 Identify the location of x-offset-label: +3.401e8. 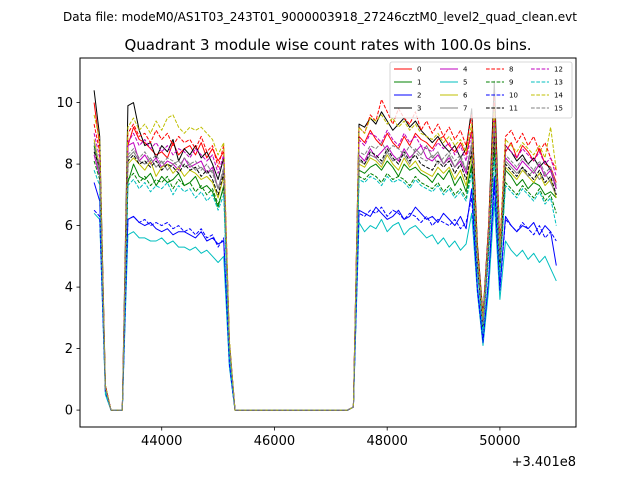
(544, 462).